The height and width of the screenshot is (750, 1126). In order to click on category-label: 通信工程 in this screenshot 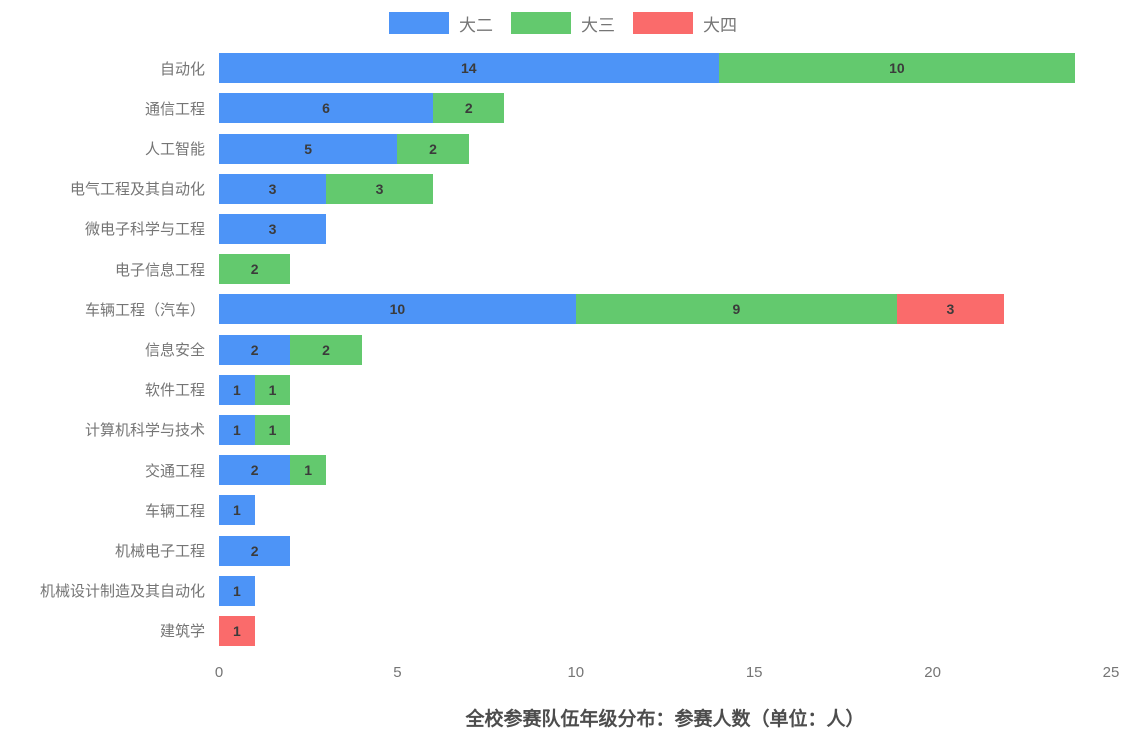, I will do `click(174, 109)`.